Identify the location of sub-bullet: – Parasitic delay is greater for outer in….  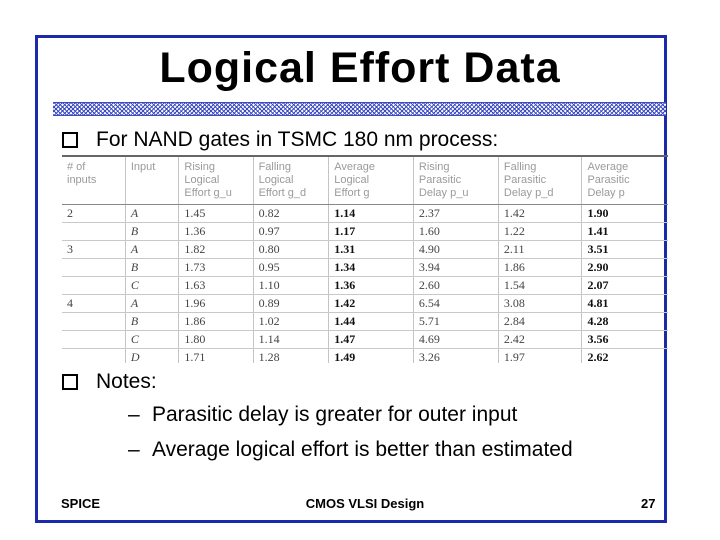
(322, 415).